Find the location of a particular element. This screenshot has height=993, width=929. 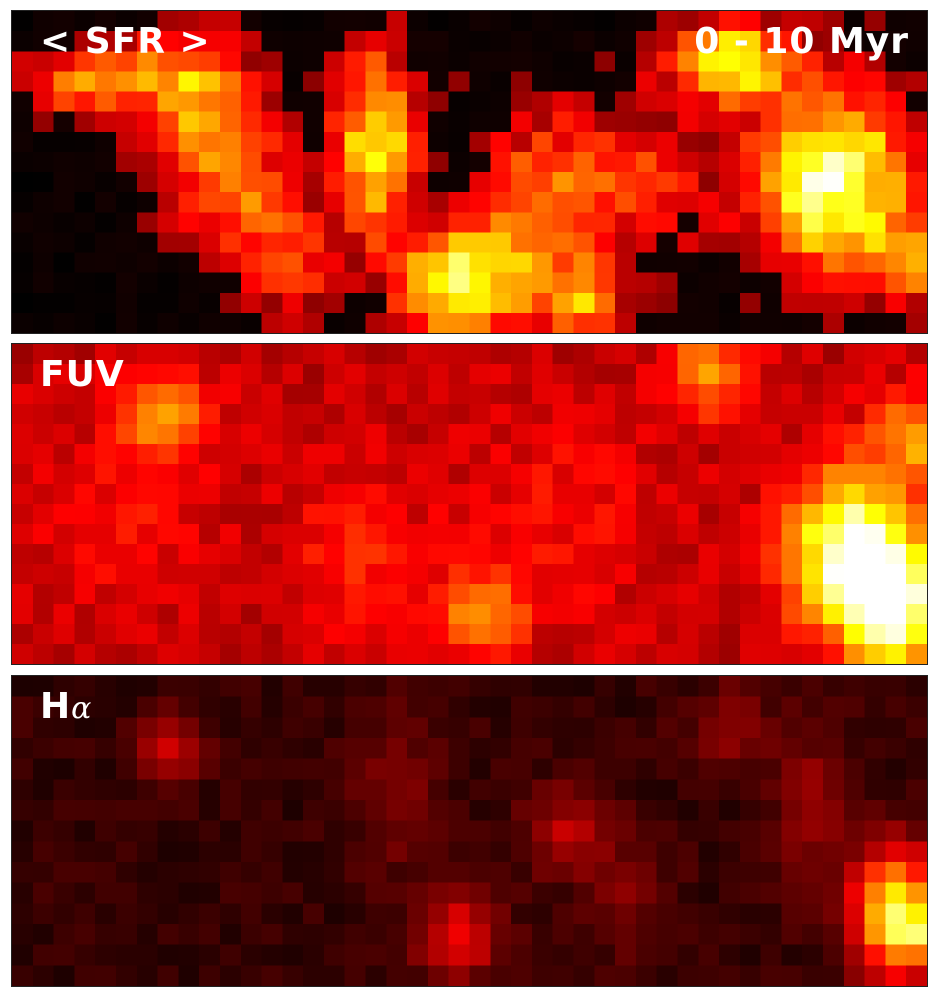

halpha-label: Hα is located at coordinates (66, 706).